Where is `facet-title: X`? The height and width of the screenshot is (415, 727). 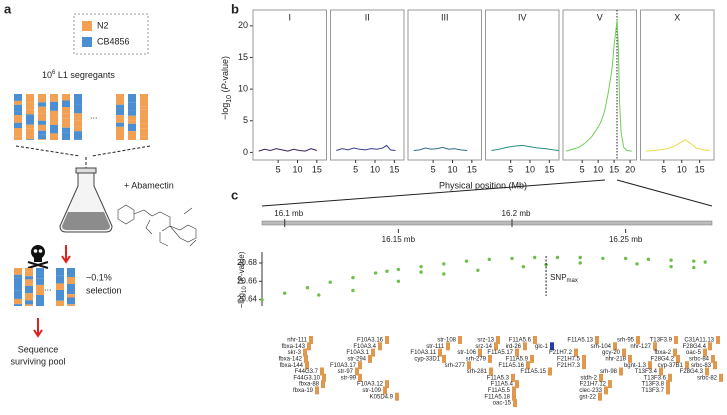
facet-title: X is located at coordinates (677, 17).